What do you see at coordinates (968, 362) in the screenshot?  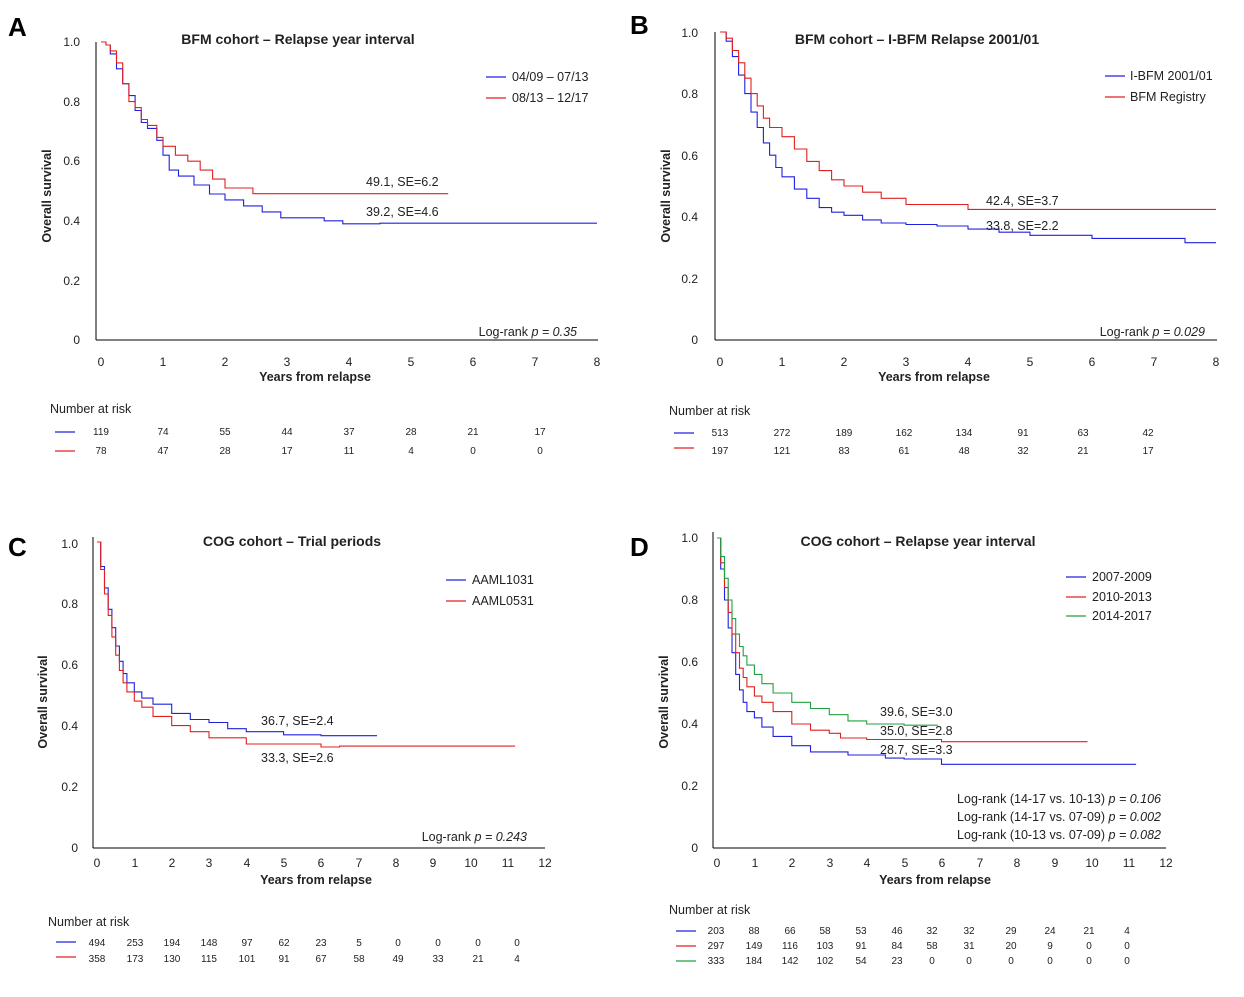 I see `x-ticks: 0 1 2 3 4 5 6 7 8` at bounding box center [968, 362].